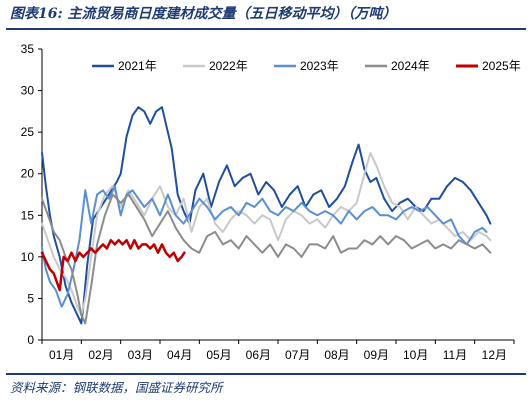  What do you see at coordinates (28, 91) in the screenshot?
I see `y-tick-label: 30` at bounding box center [28, 91].